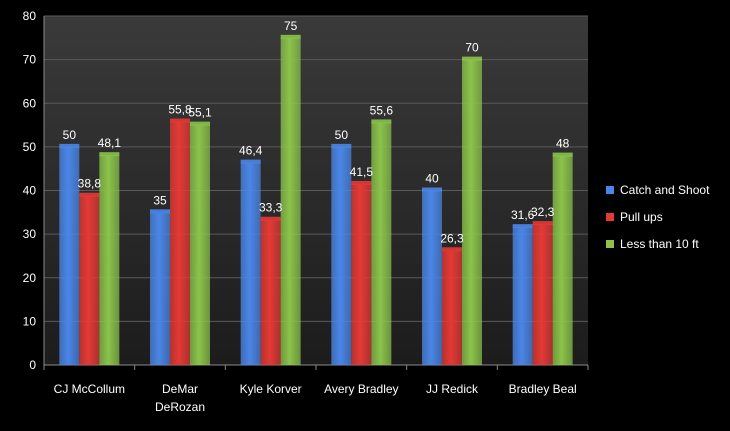 This screenshot has width=730, height=431. I want to click on y-tick-label: 70, so click(30, 60).